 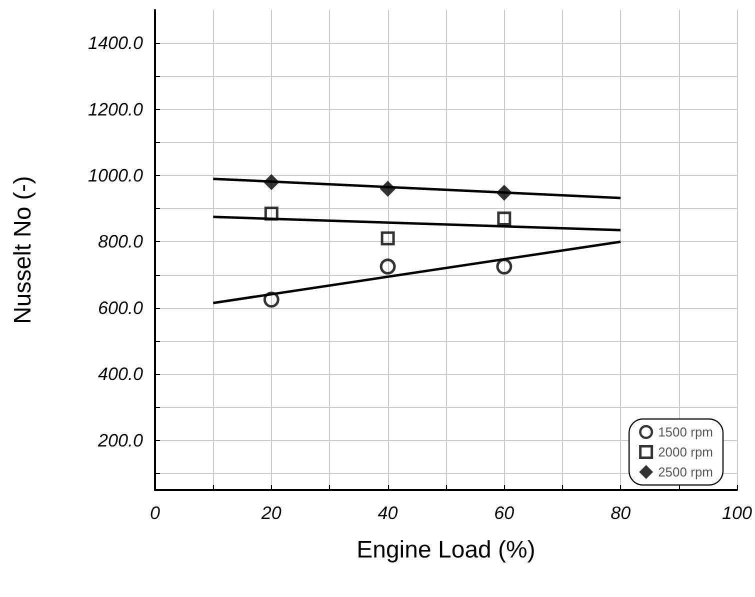 What do you see at coordinates (115, 176) in the screenshot?
I see `y-tick-label: 1000.0` at bounding box center [115, 176].